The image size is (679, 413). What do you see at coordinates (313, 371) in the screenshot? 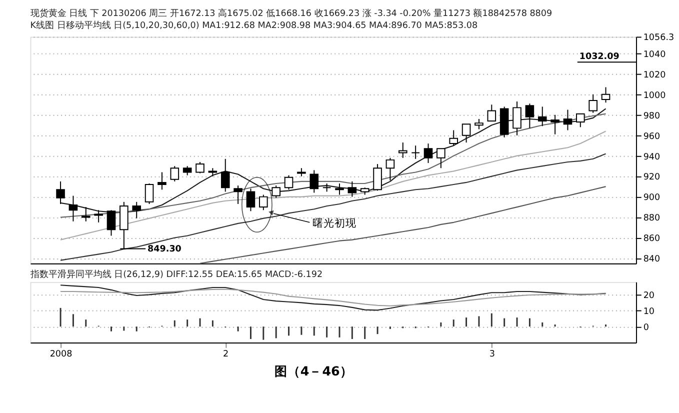
I see `text: 图（4－46）` at bounding box center [313, 371].